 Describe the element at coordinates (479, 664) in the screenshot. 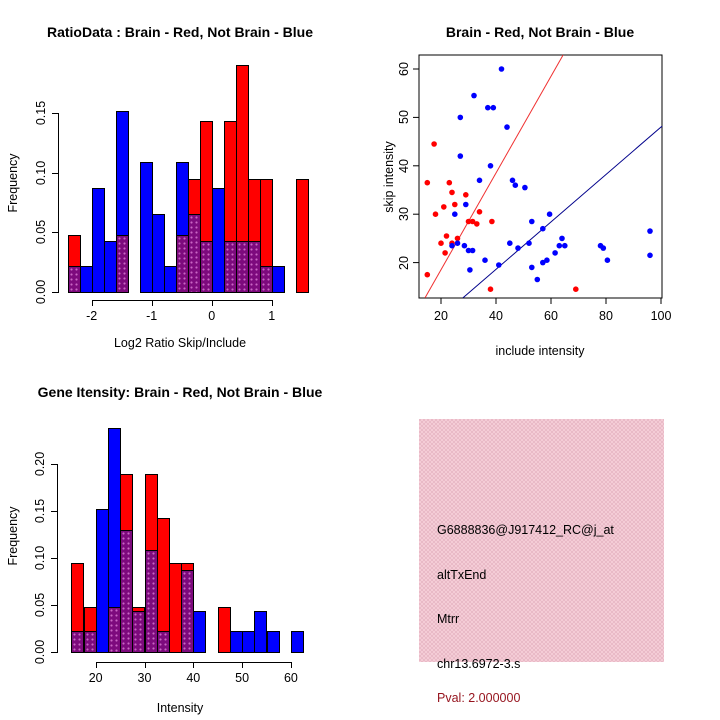

I see `probe-location: chr13.6972-3.s` at that location.